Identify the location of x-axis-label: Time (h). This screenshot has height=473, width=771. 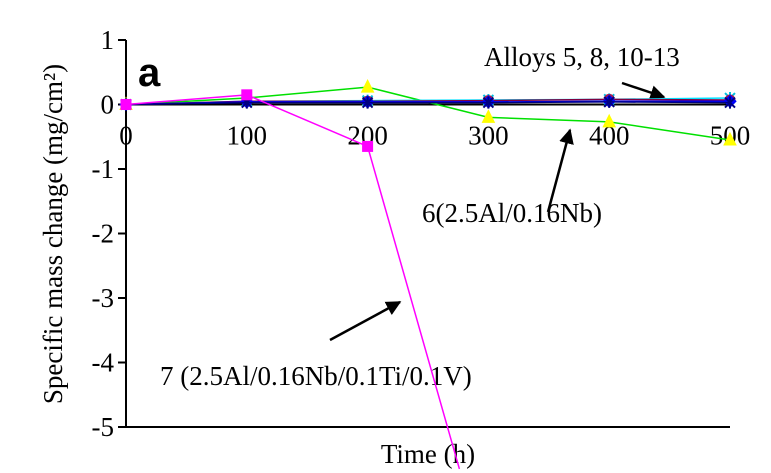
(428, 454).